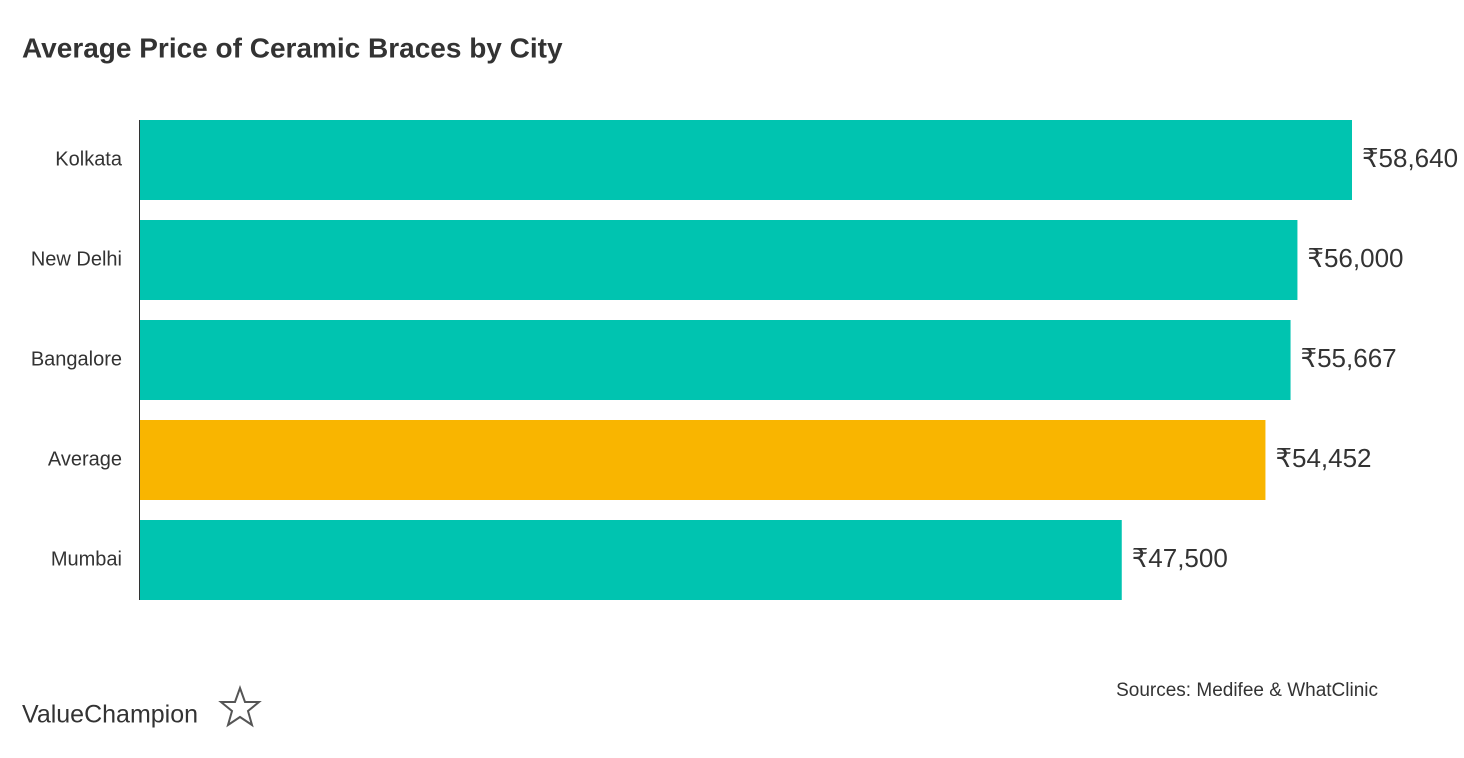 This screenshot has width=1464, height=758. Describe the element at coordinates (1355, 258) in the screenshot. I see `value-label: ₹56,000` at that location.